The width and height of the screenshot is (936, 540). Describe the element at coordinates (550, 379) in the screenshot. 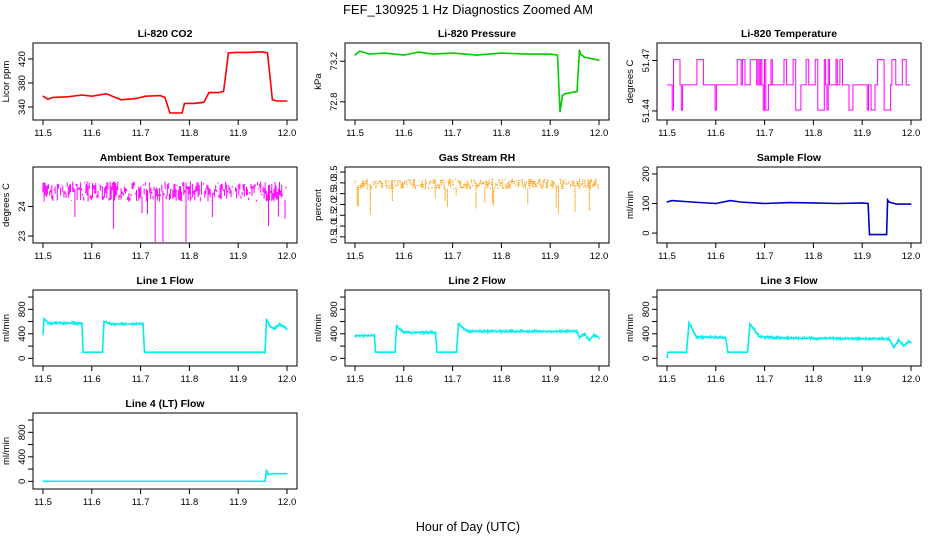

I see `chart-line-2-flow-x-tick-label: 11.9` at that location.